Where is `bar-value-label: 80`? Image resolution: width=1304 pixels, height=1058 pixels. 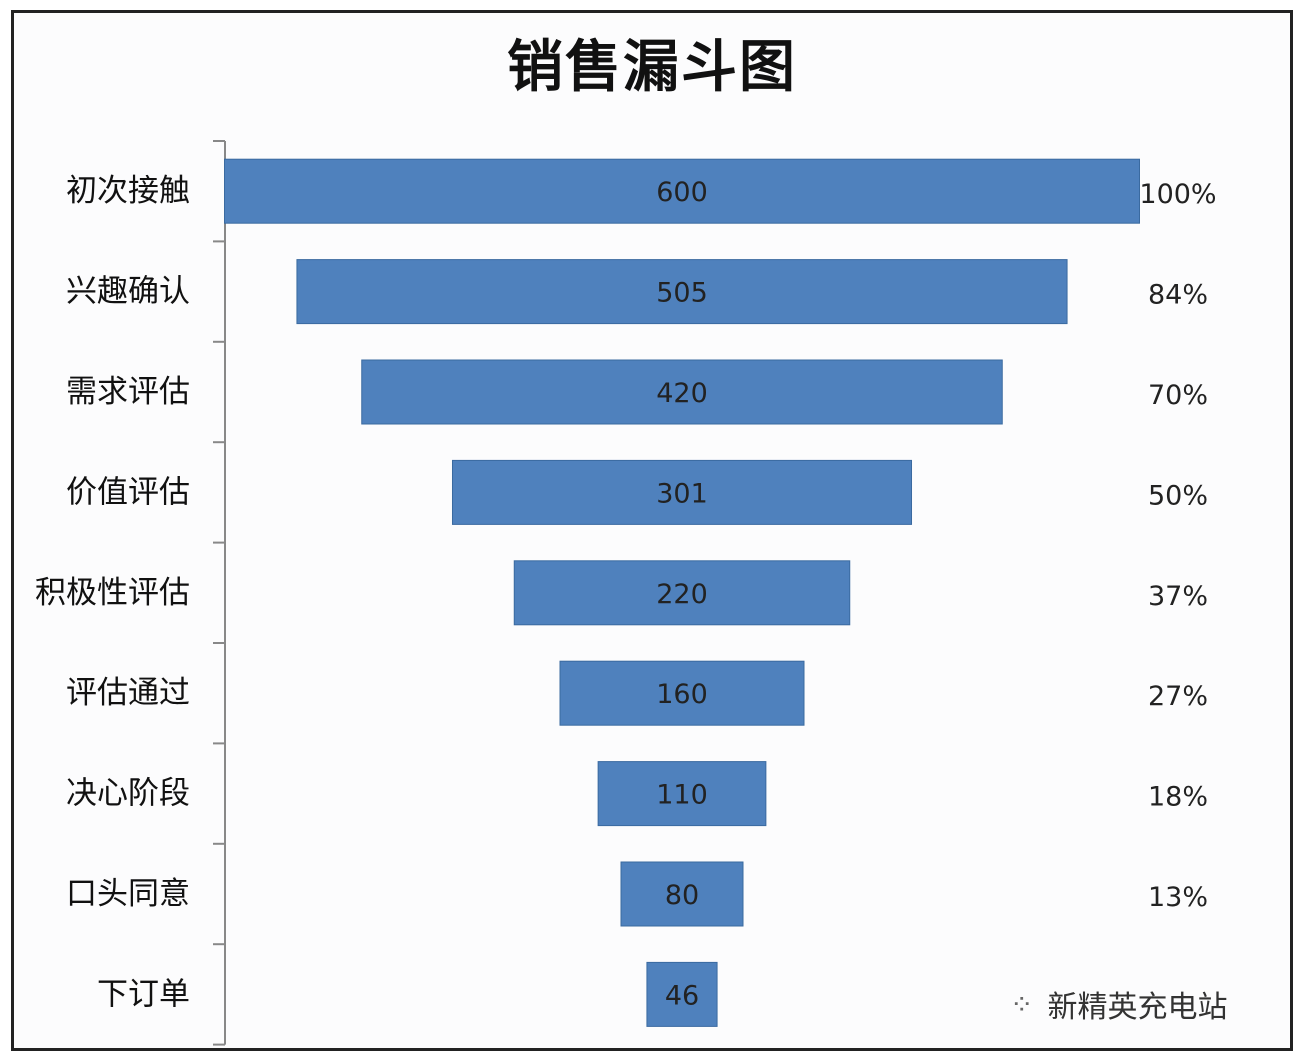 bar-value-label: 80 is located at coordinates (682, 895).